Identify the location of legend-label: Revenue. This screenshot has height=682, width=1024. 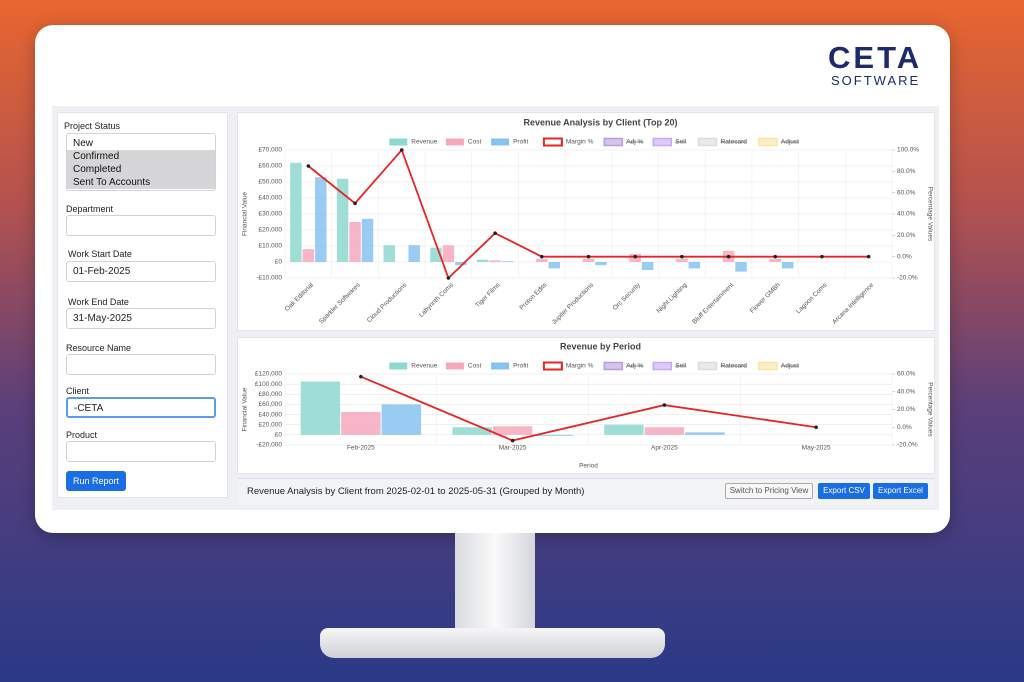
(424, 142).